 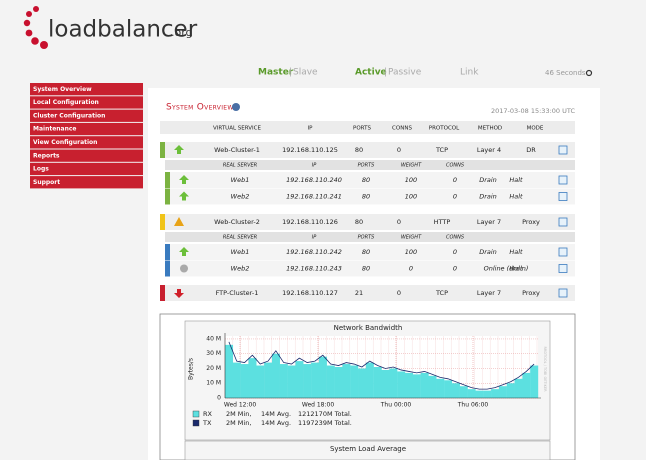 I want to click on table-header-bg, so click(x=367, y=127).